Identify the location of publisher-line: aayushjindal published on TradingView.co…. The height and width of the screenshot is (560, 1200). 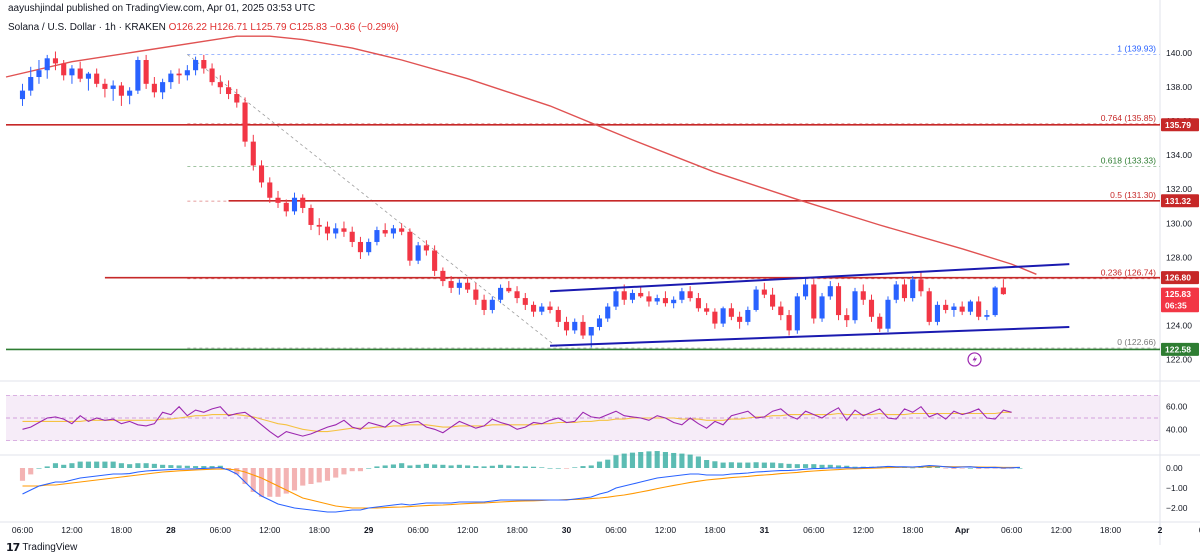
(162, 8).